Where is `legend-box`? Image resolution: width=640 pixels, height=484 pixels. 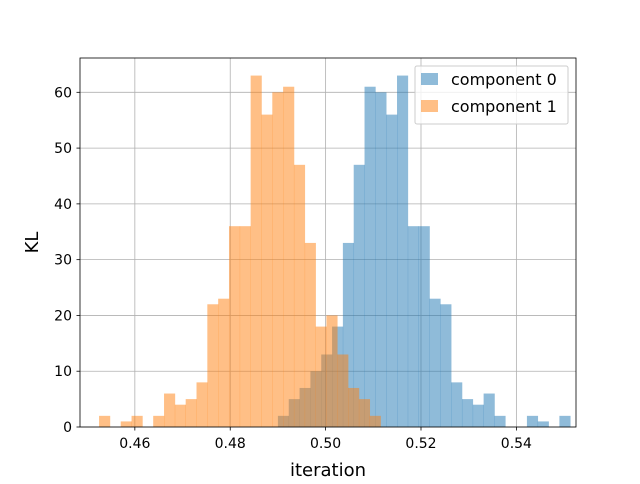
legend-box is located at coordinates (491, 95).